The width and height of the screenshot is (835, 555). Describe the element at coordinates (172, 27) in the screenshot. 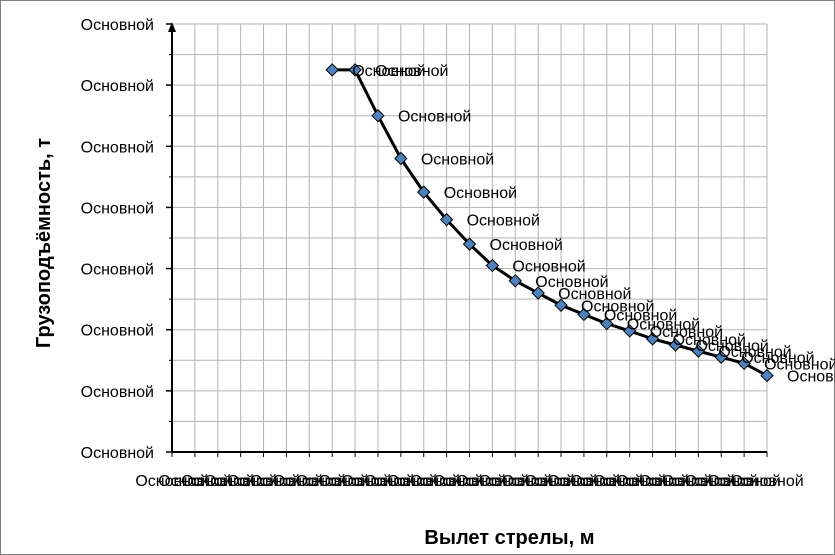

I see `y-axis-arrow-icon` at that location.